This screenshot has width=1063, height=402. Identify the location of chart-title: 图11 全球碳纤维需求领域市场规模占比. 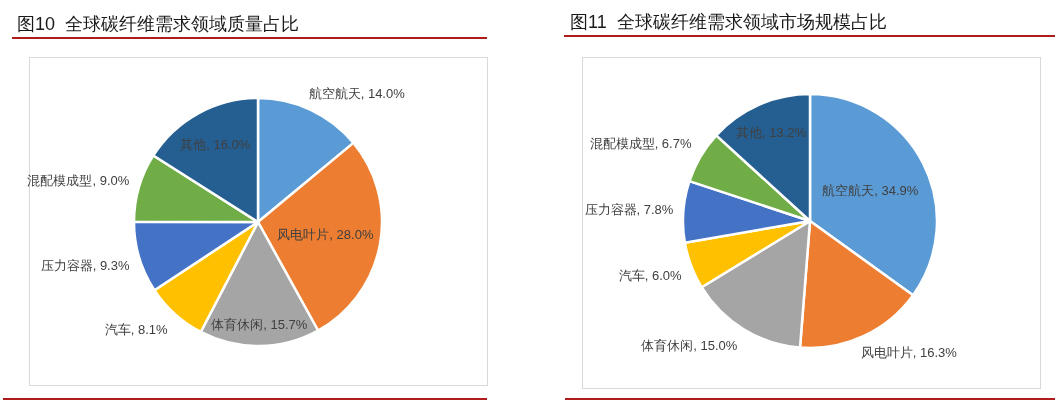
(728, 22).